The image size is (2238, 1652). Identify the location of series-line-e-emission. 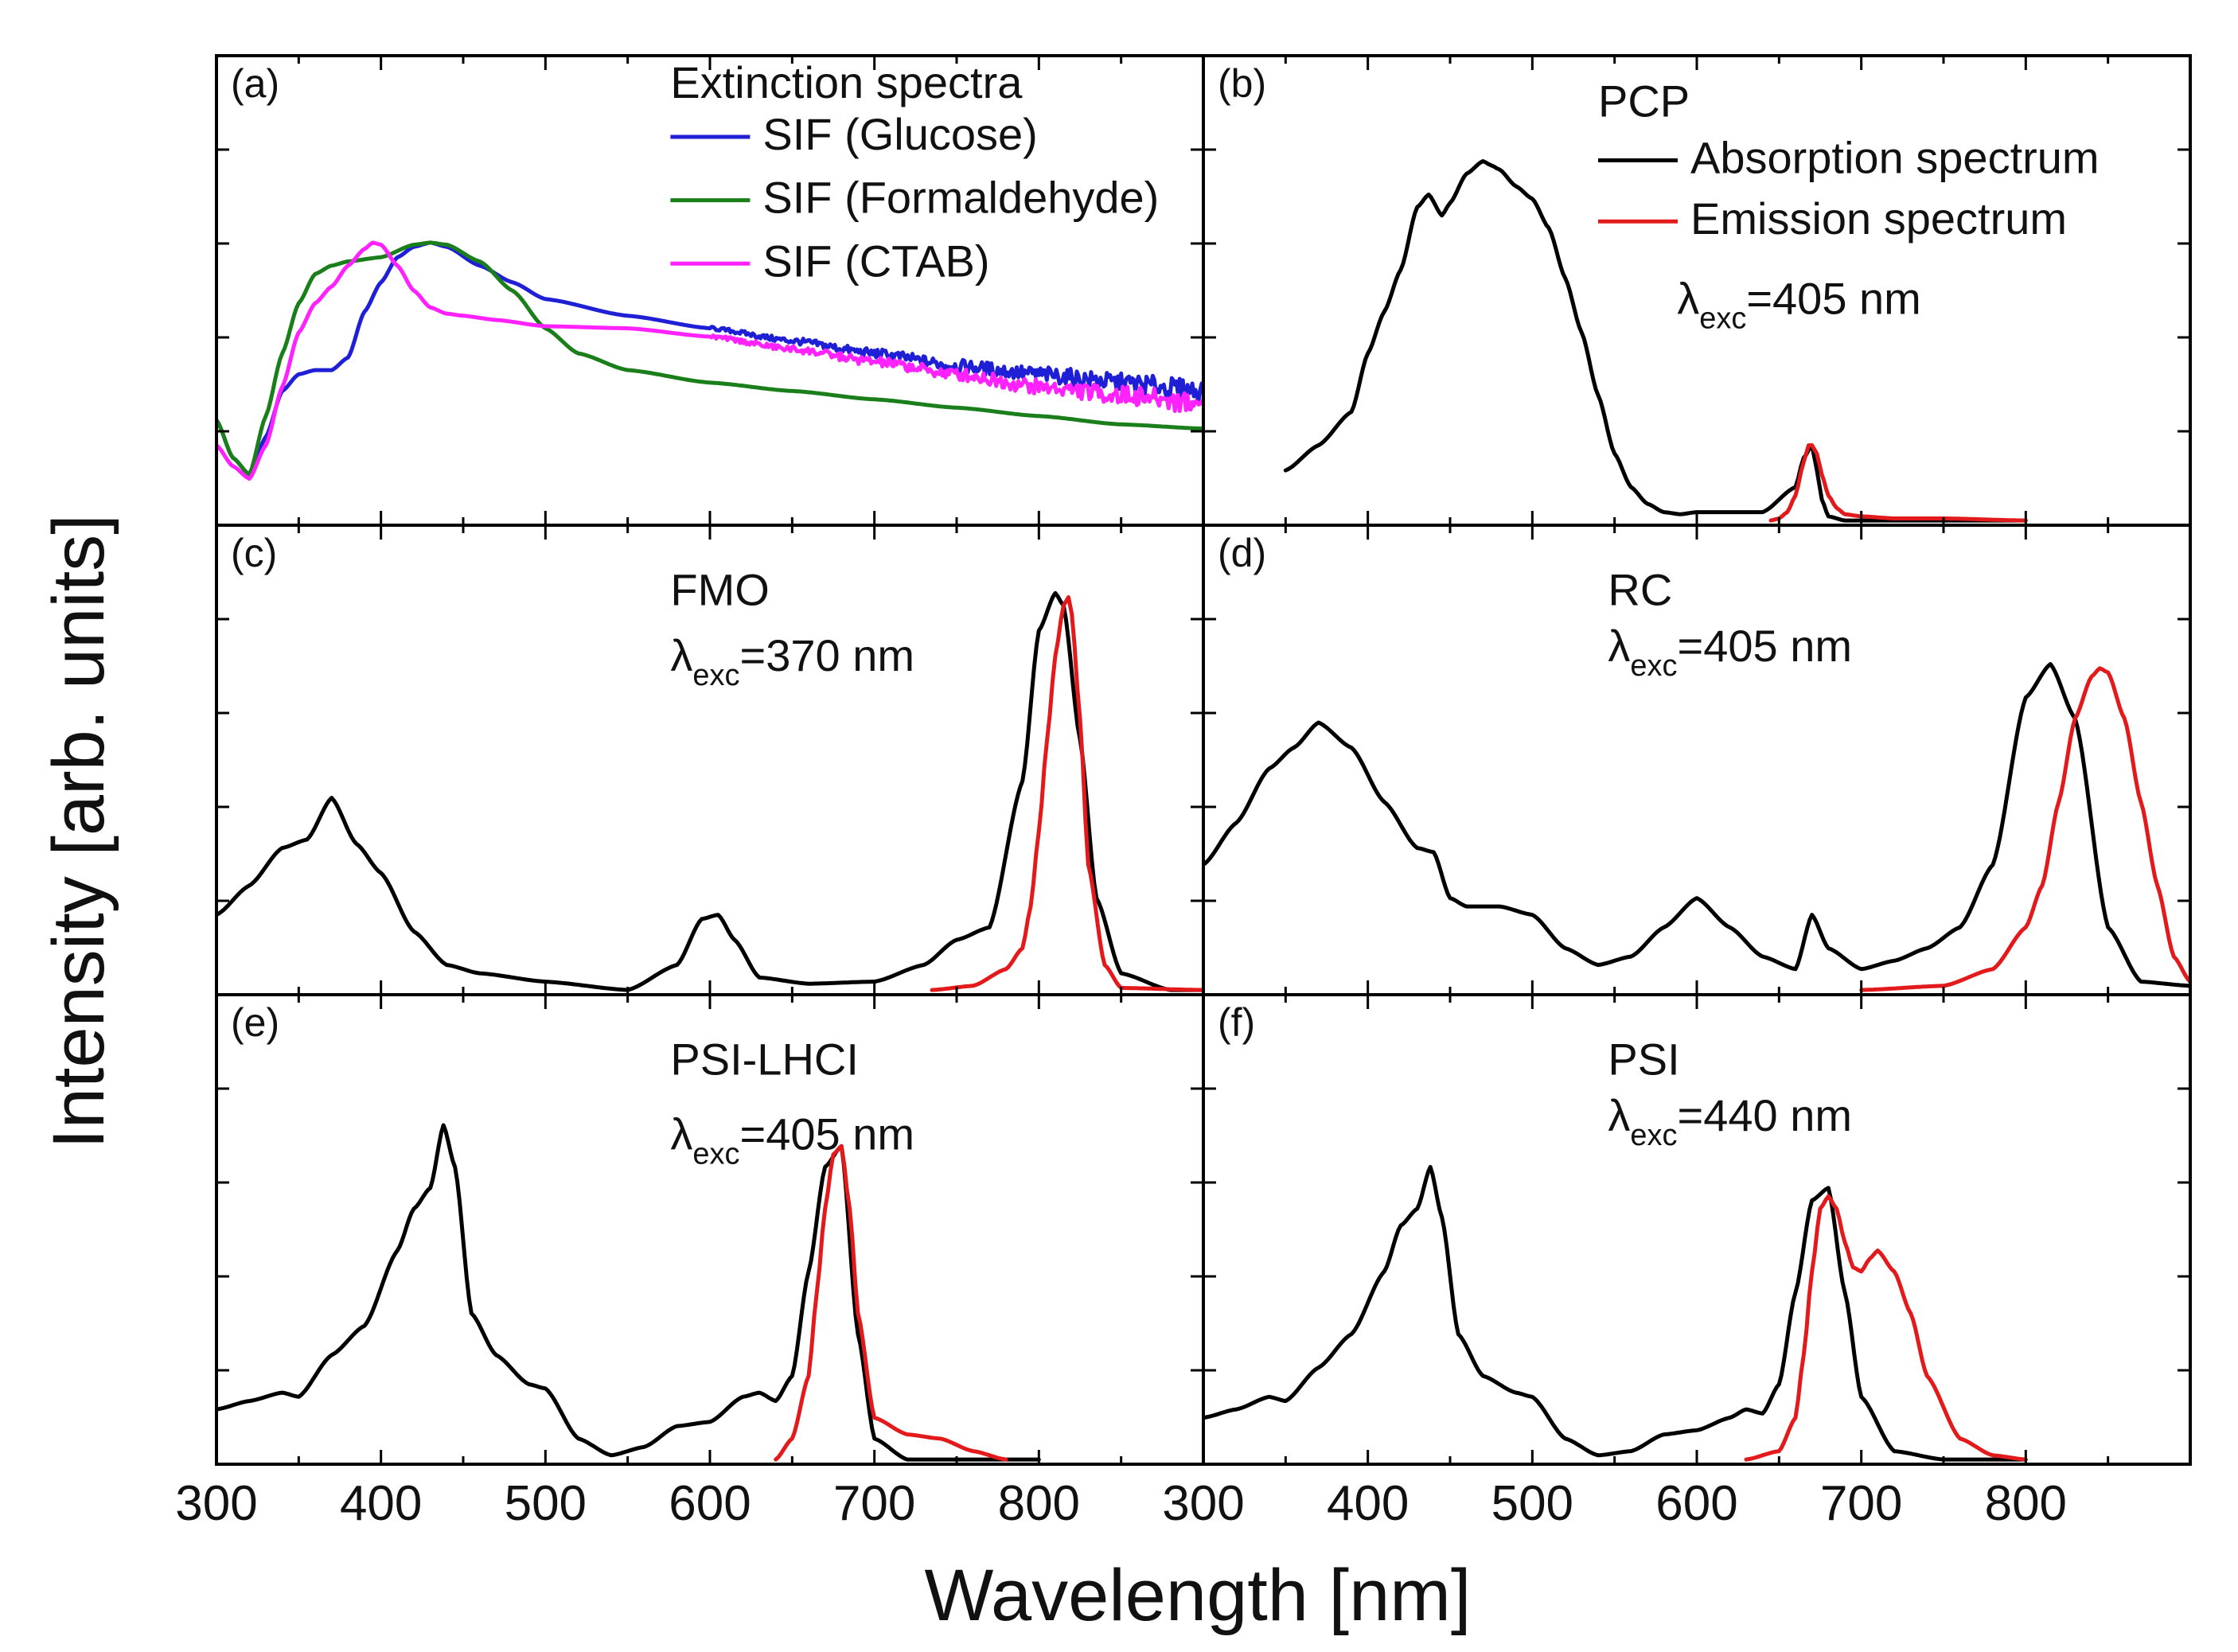
(891, 1303).